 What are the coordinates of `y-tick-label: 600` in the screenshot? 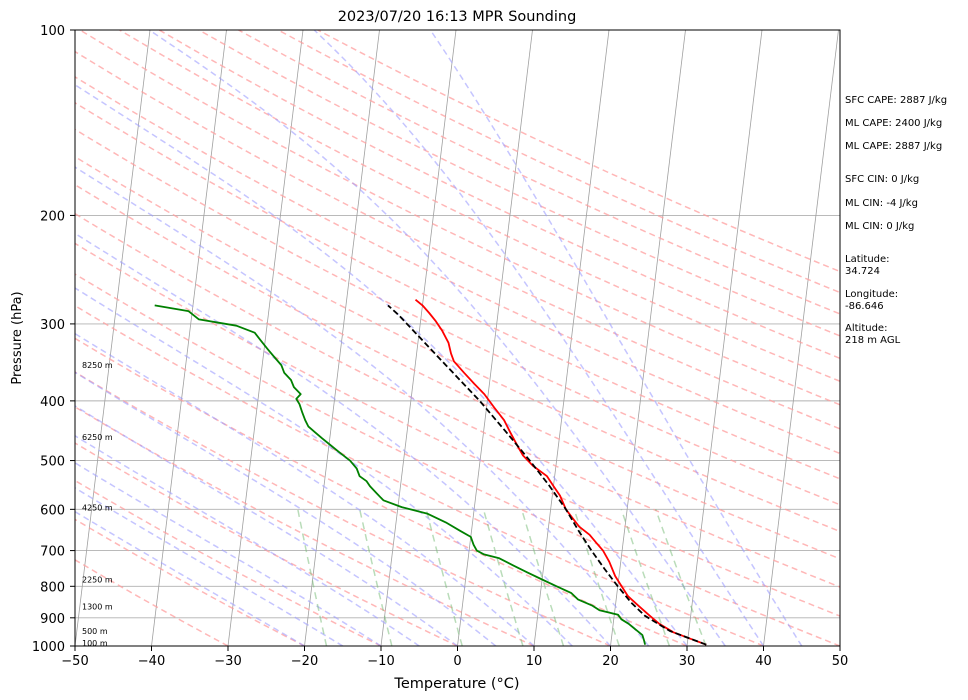 It's located at (52, 510).